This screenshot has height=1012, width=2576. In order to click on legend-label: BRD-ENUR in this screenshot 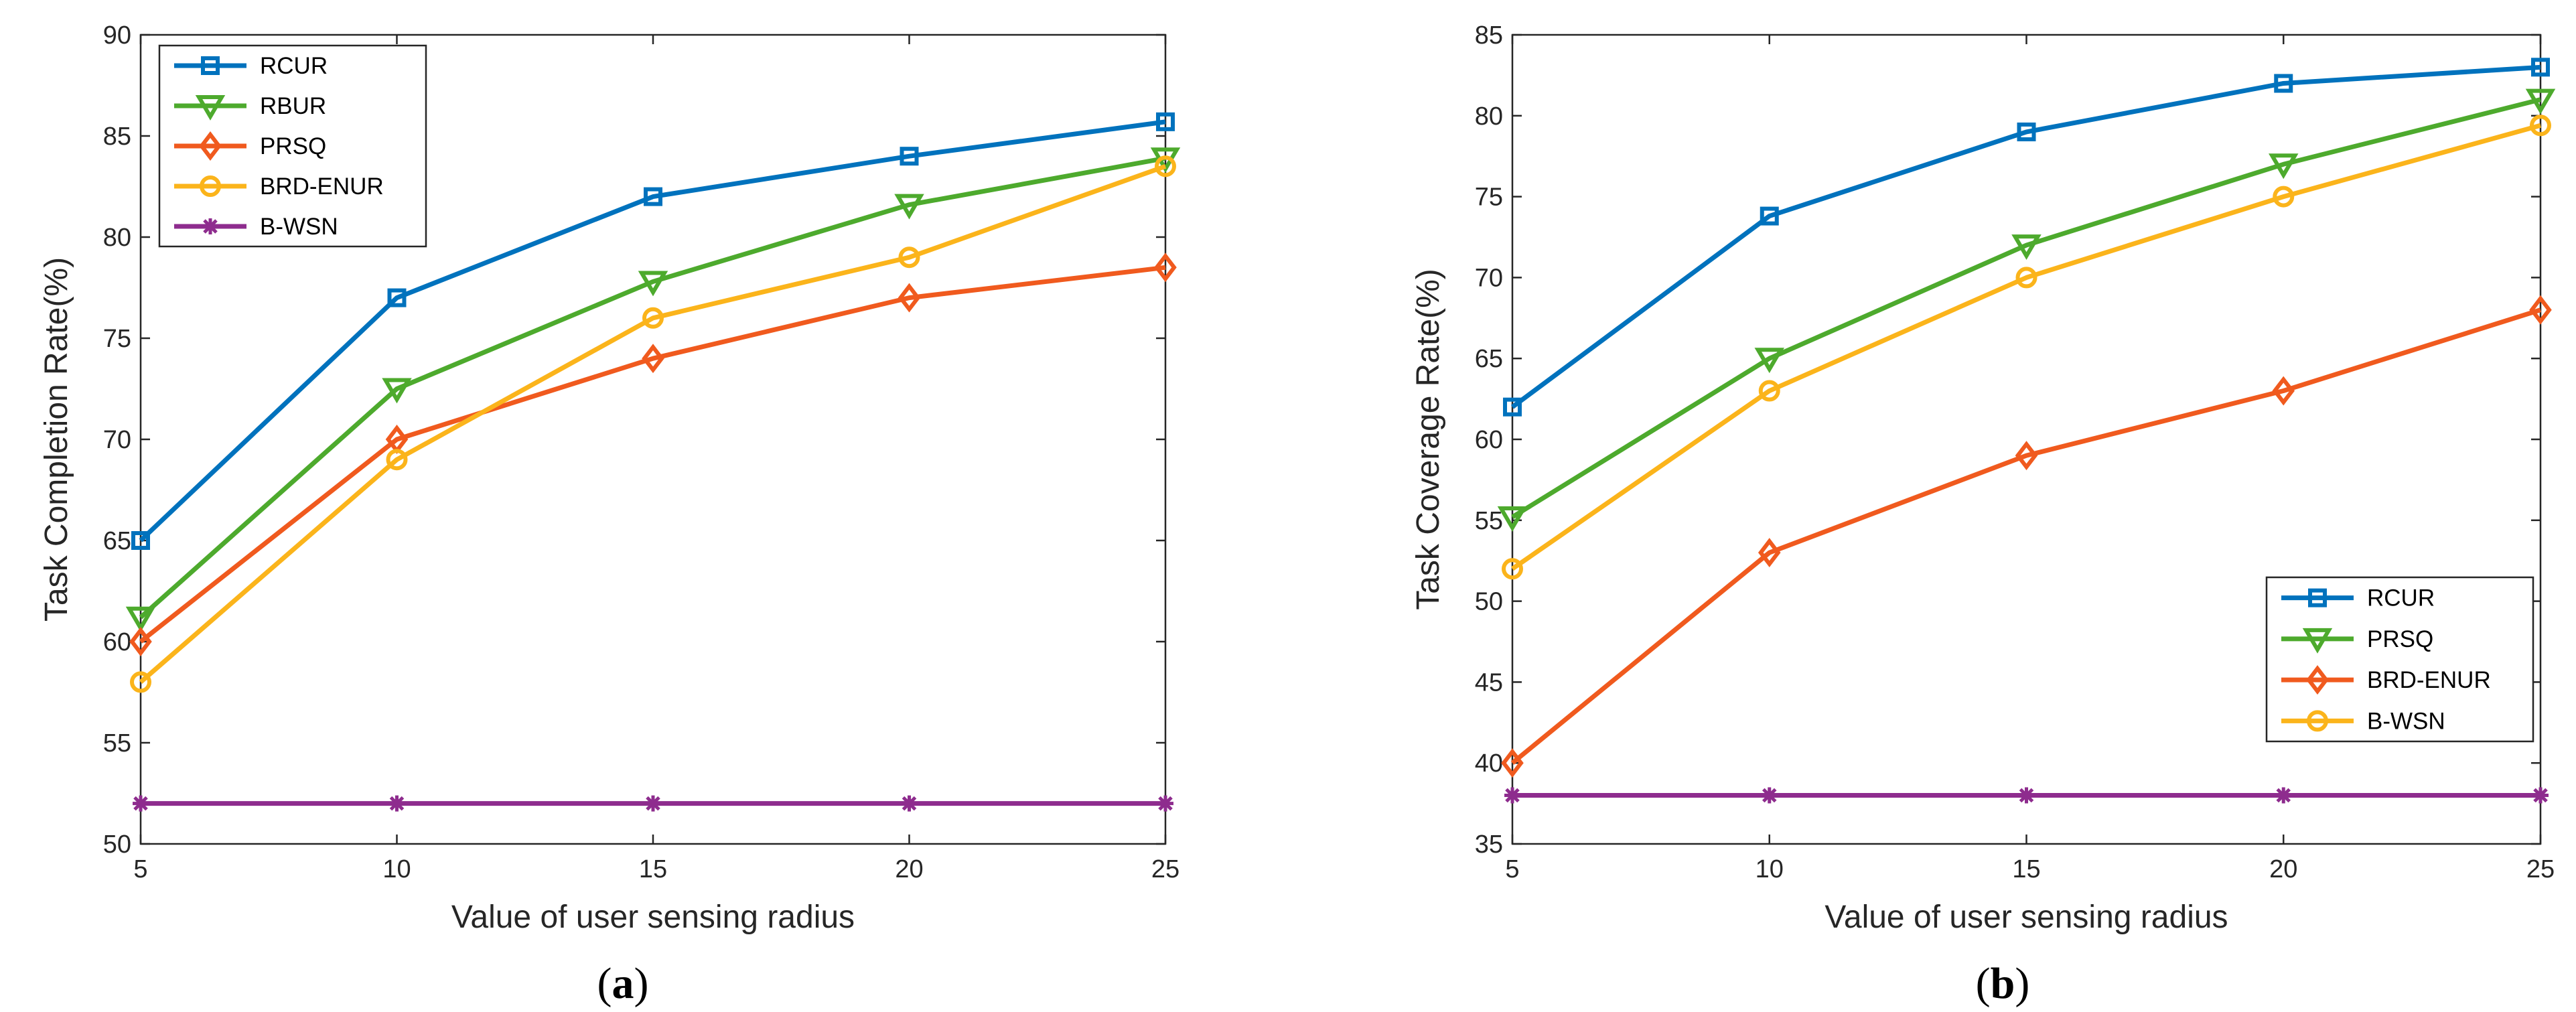, I will do `click(322, 186)`.